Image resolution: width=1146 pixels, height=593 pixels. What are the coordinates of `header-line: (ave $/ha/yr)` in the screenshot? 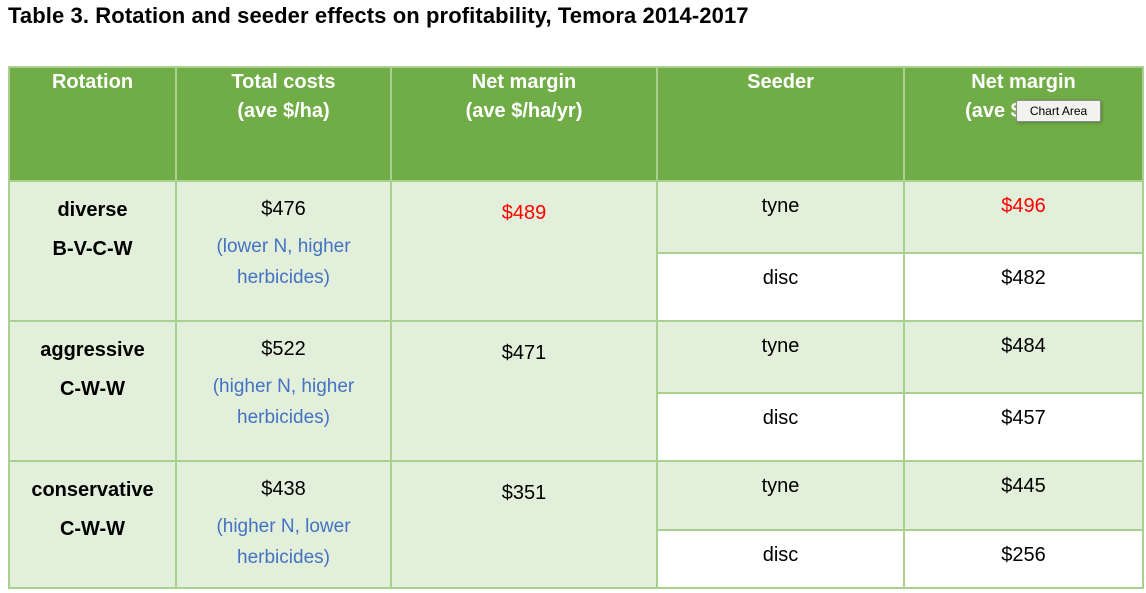 It's located at (524, 111).